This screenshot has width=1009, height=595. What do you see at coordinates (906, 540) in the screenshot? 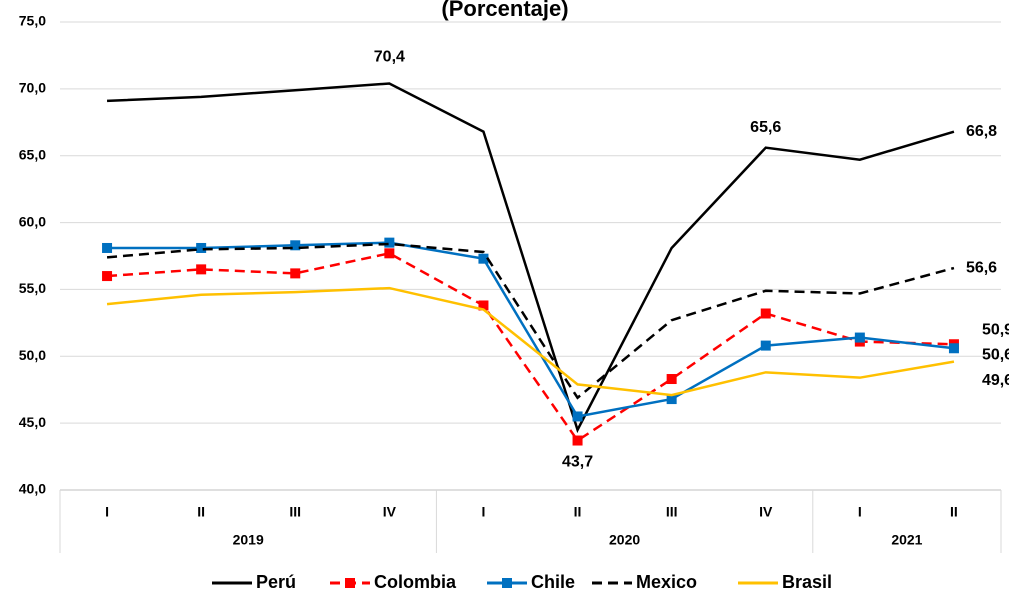
I see `x-group-label: 2021` at bounding box center [906, 540].